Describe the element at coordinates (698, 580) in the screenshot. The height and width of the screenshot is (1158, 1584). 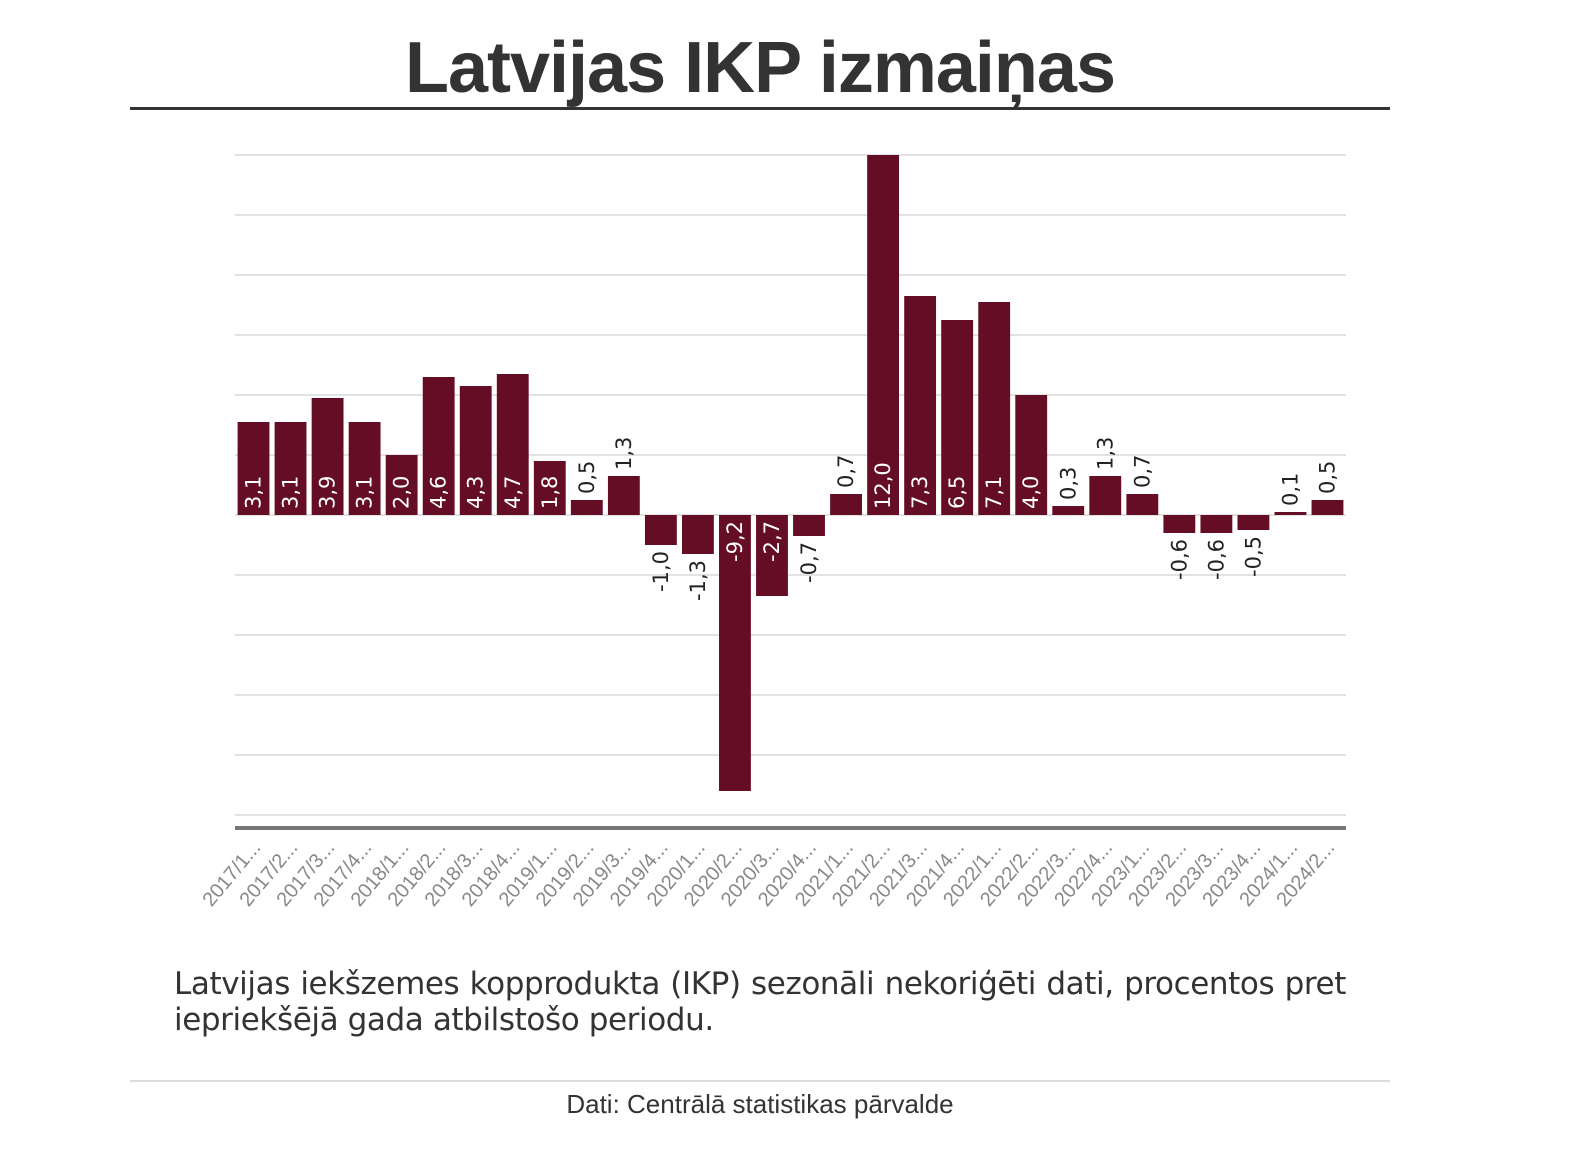
I see `data-label: -1,3` at that location.